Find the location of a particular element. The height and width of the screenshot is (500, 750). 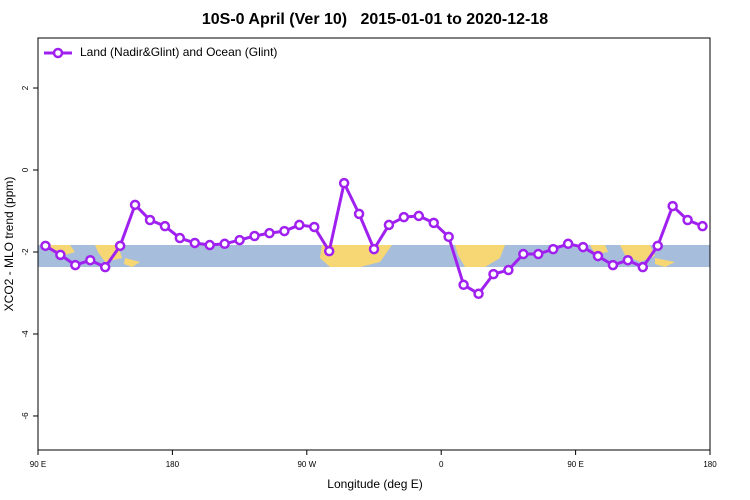

y-axis-label: XCO2 - MLO trend (ppm) is located at coordinates (9, 244).